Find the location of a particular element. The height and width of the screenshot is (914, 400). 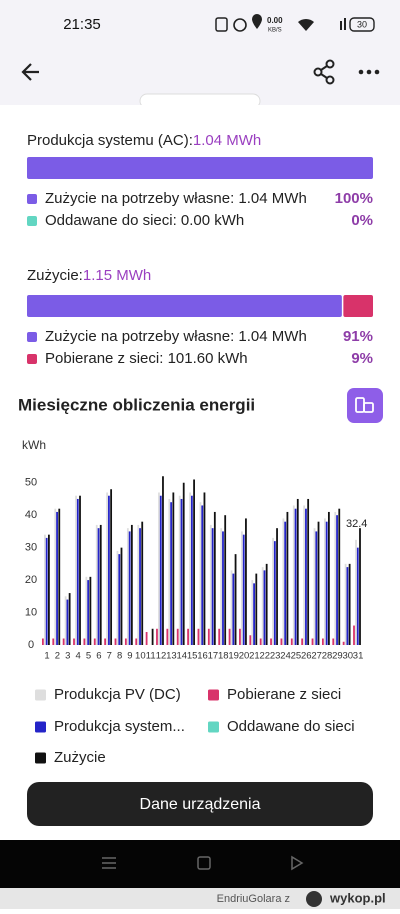

total: 1.15 MWh is located at coordinates (117, 275).